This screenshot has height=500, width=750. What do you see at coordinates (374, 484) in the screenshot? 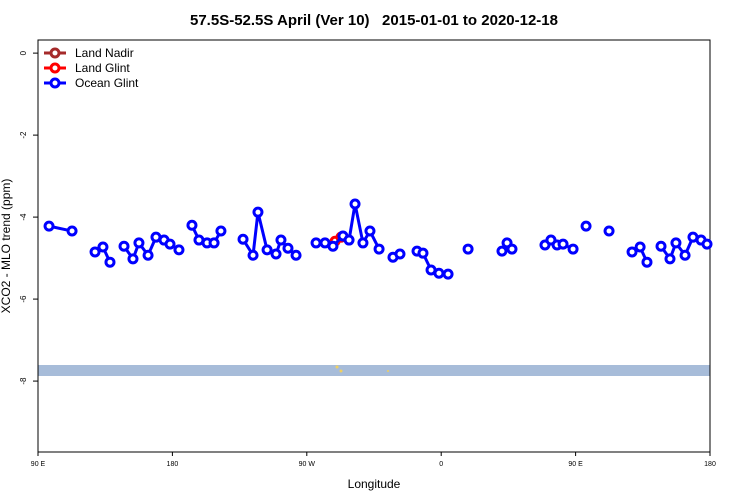
I see `x-axis-label: Longitude` at bounding box center [374, 484].